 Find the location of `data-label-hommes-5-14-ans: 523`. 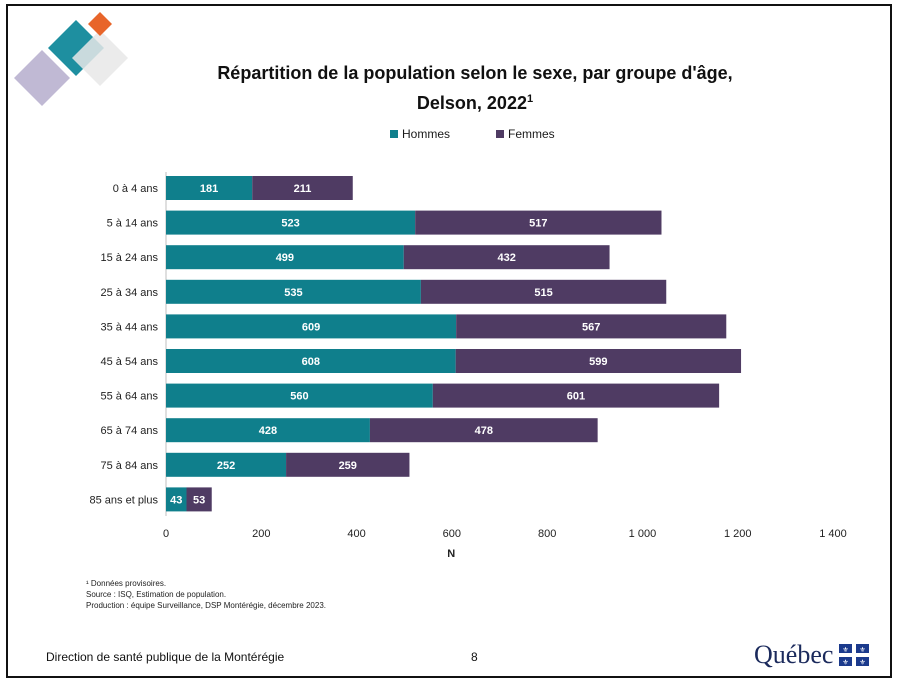

data-label-hommes-5-14-ans: 523 is located at coordinates (290, 224).